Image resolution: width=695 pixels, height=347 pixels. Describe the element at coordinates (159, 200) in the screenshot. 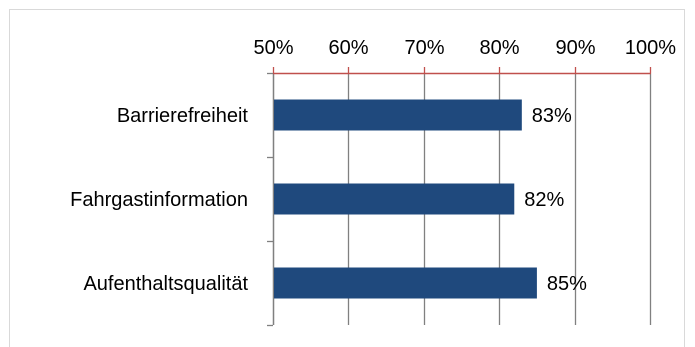

I see `category-label-2: Fahrgastinformation` at that location.